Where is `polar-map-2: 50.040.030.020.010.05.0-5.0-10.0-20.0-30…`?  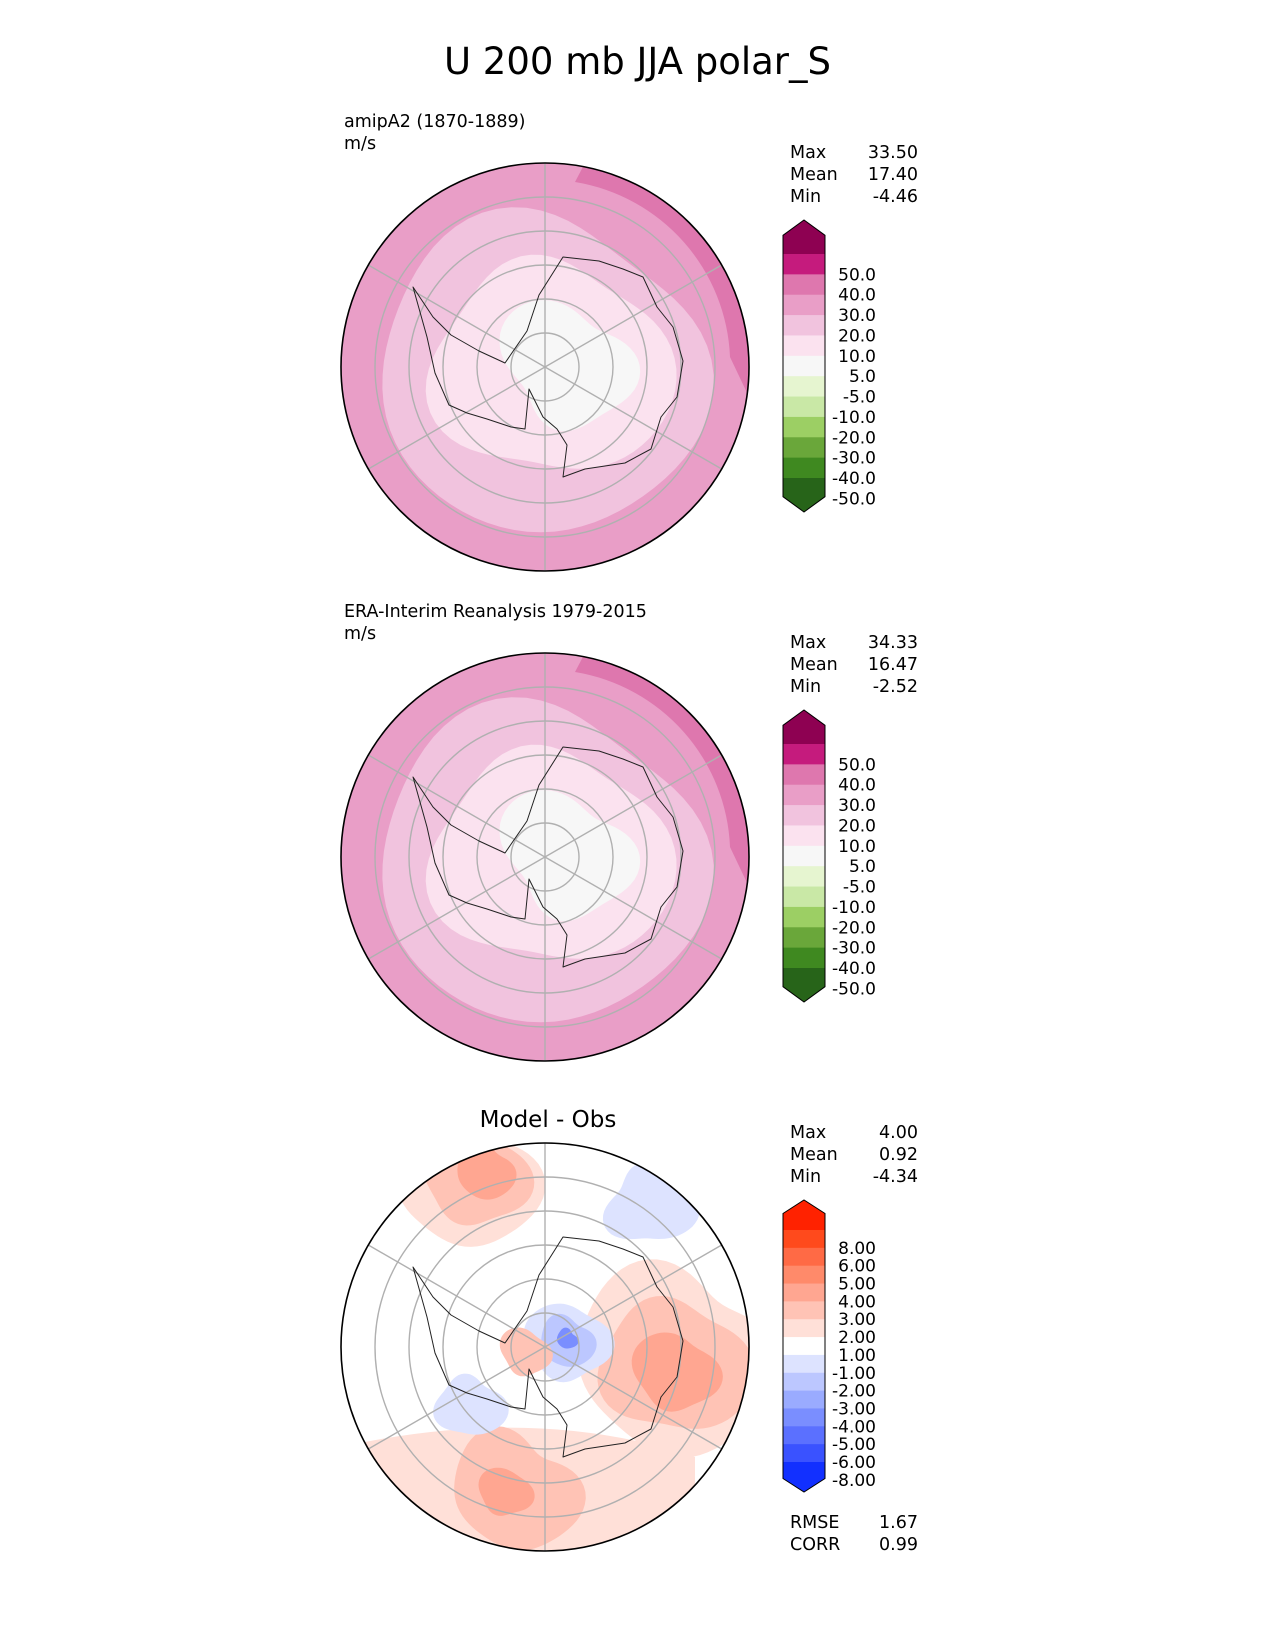 polar-map-2: 50.040.030.020.010.05.0-5.0-10.0-20.0-30… is located at coordinates (608, 857).